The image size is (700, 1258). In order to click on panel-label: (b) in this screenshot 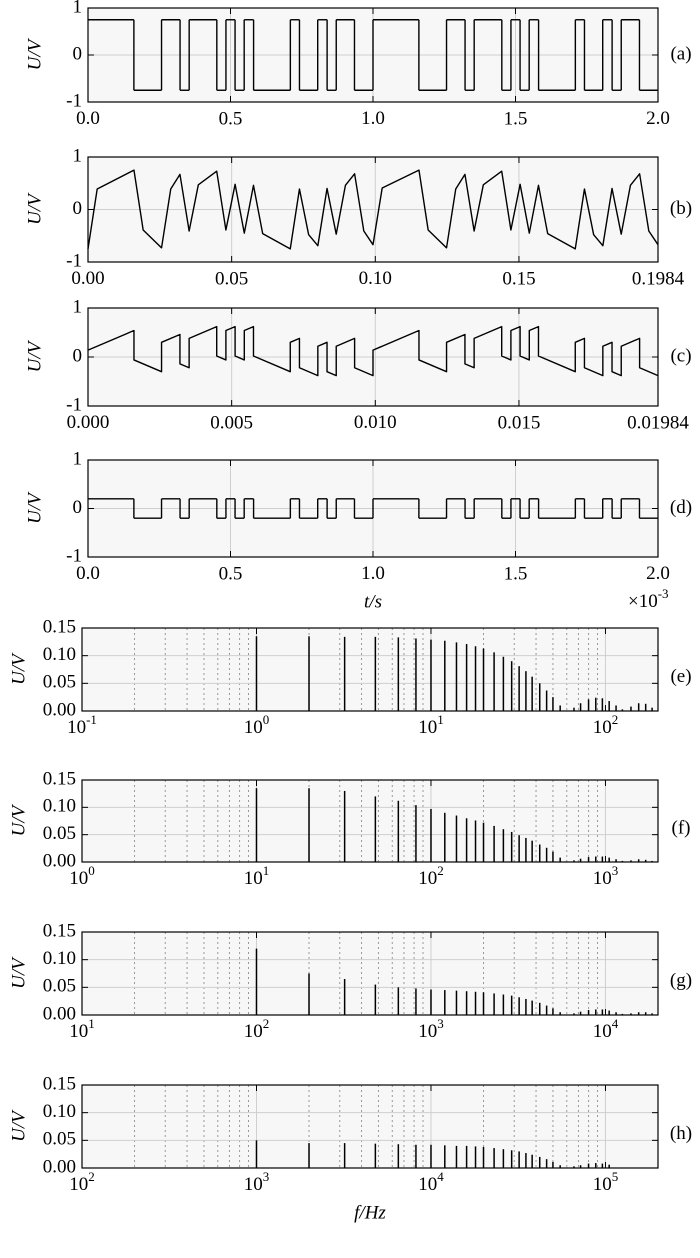, I will do `click(681, 208)`.